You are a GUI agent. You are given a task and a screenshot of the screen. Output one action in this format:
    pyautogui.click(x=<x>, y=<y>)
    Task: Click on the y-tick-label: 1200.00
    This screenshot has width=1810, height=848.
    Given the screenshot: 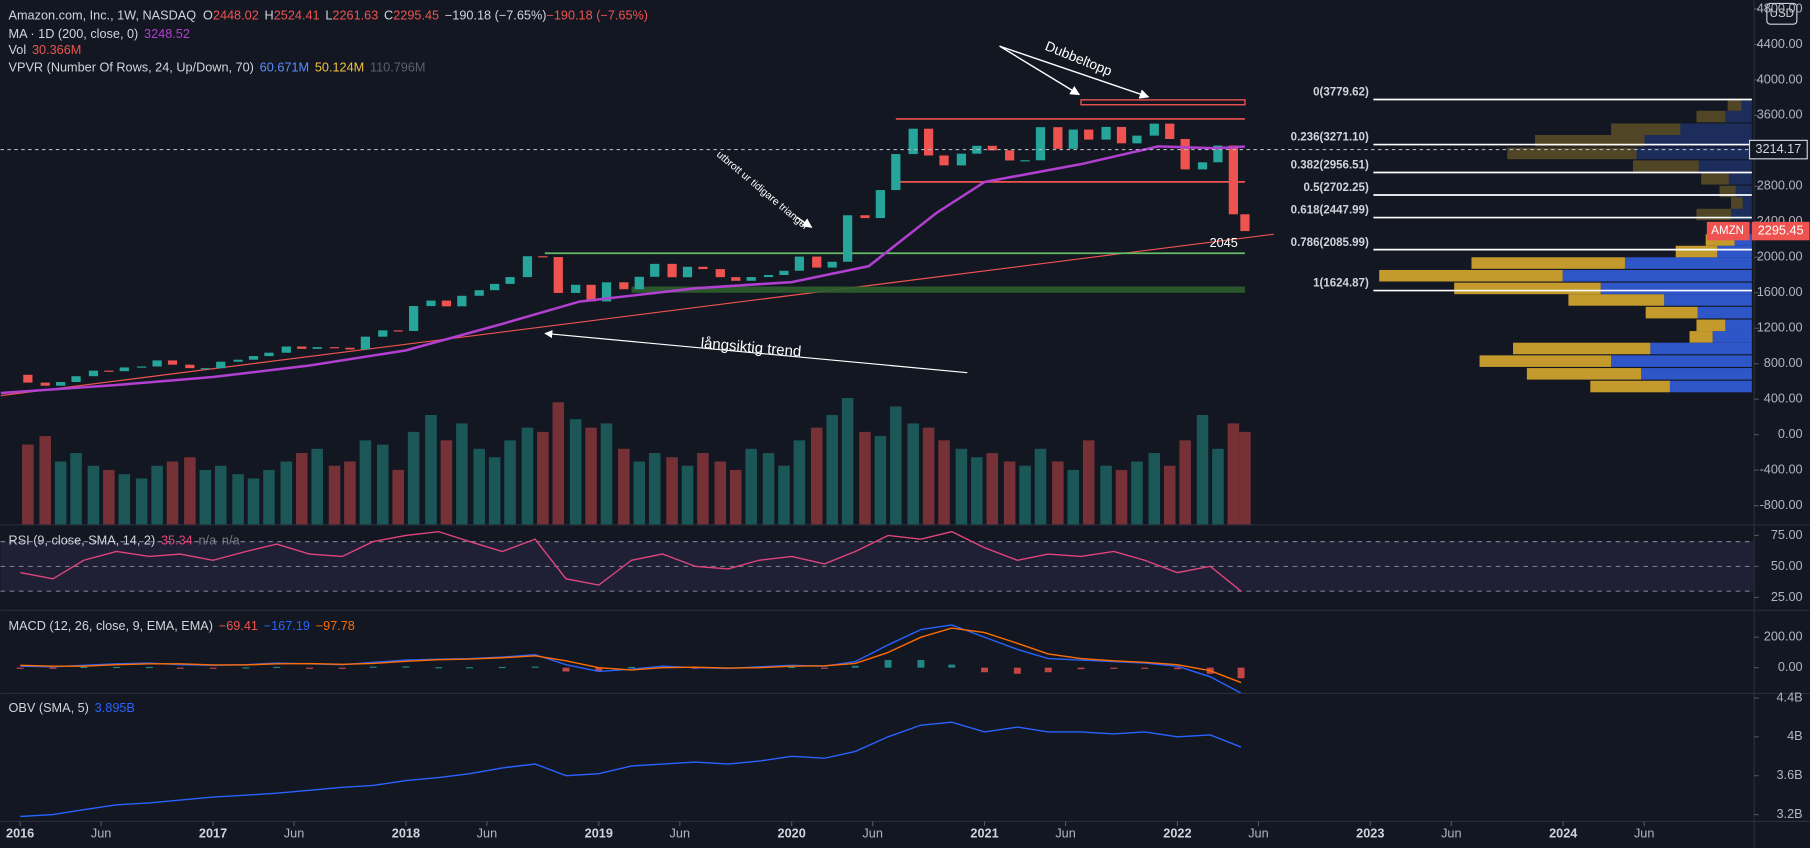 What is the action you would take?
    pyautogui.click(x=1780, y=328)
    